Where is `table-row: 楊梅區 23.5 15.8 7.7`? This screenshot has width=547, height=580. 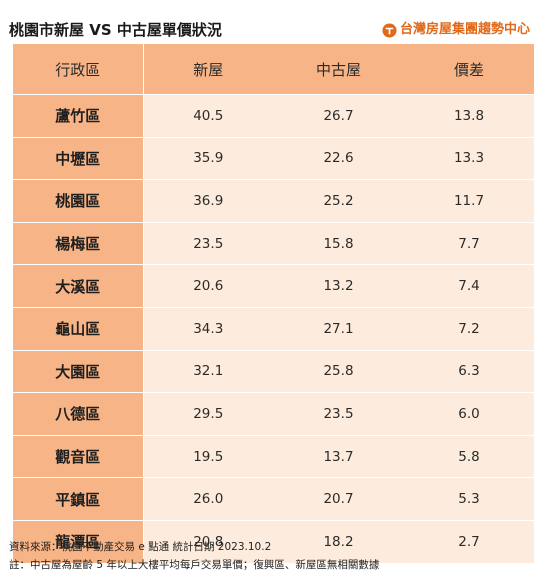 table-row: 楊梅區 23.5 15.8 7.7 is located at coordinates (273, 244).